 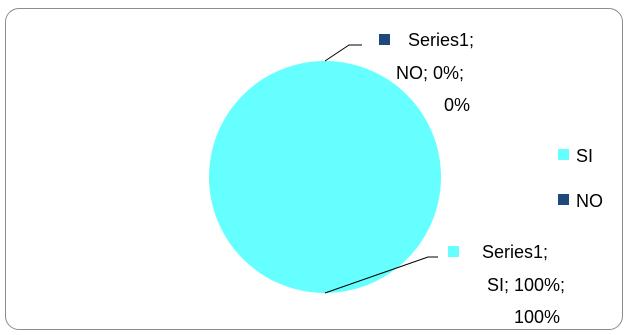 What do you see at coordinates (457, 105) in the screenshot?
I see `data-label-no-line-3: 0%` at bounding box center [457, 105].